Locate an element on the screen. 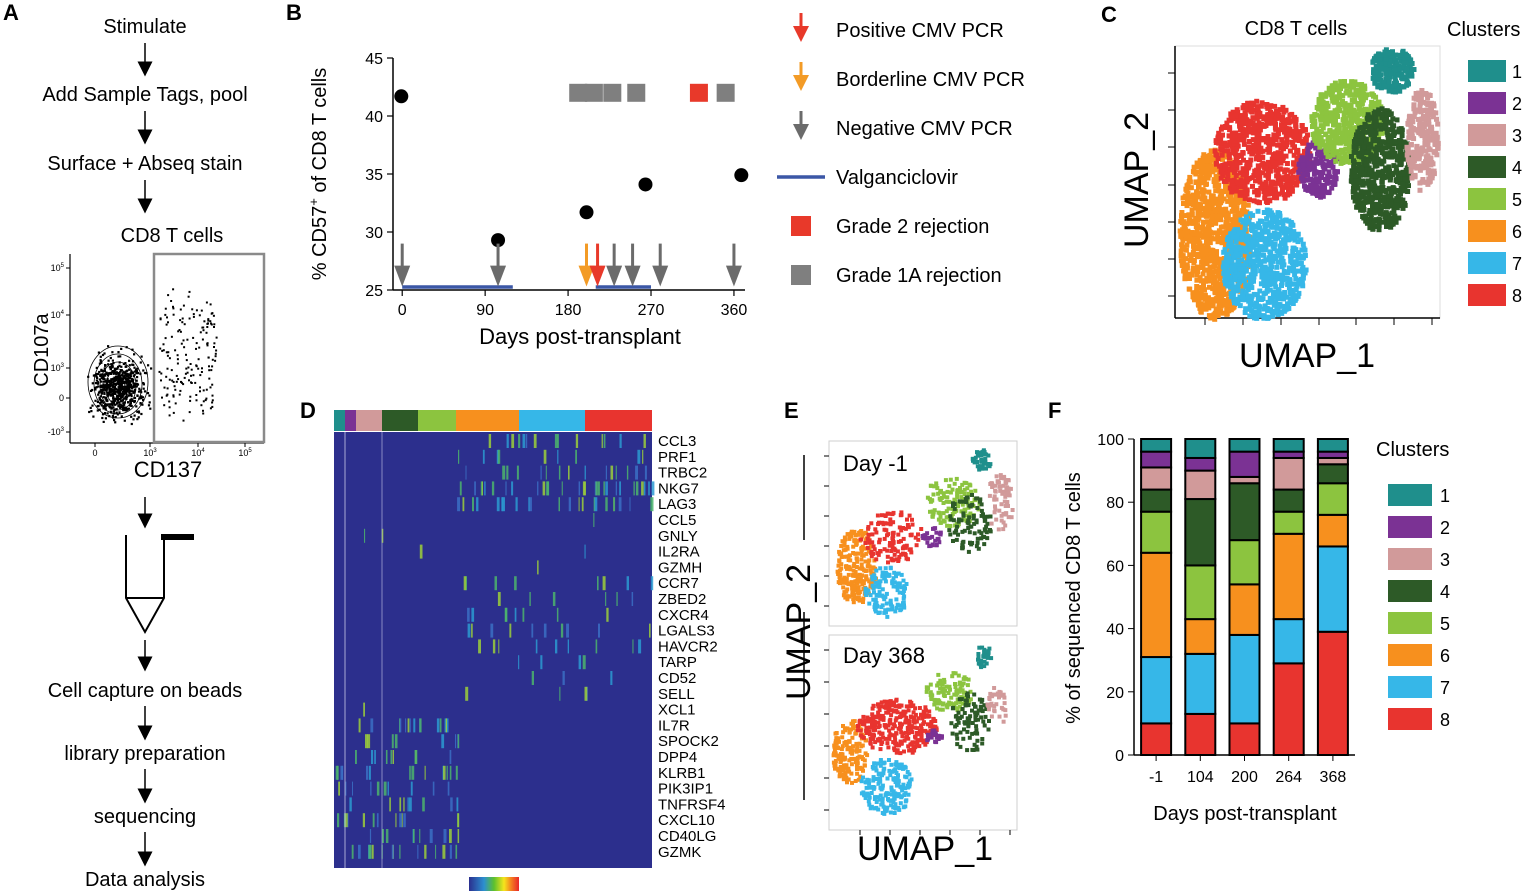 The image size is (1536, 896). d-cluster-header is located at coordinates (493, 420).